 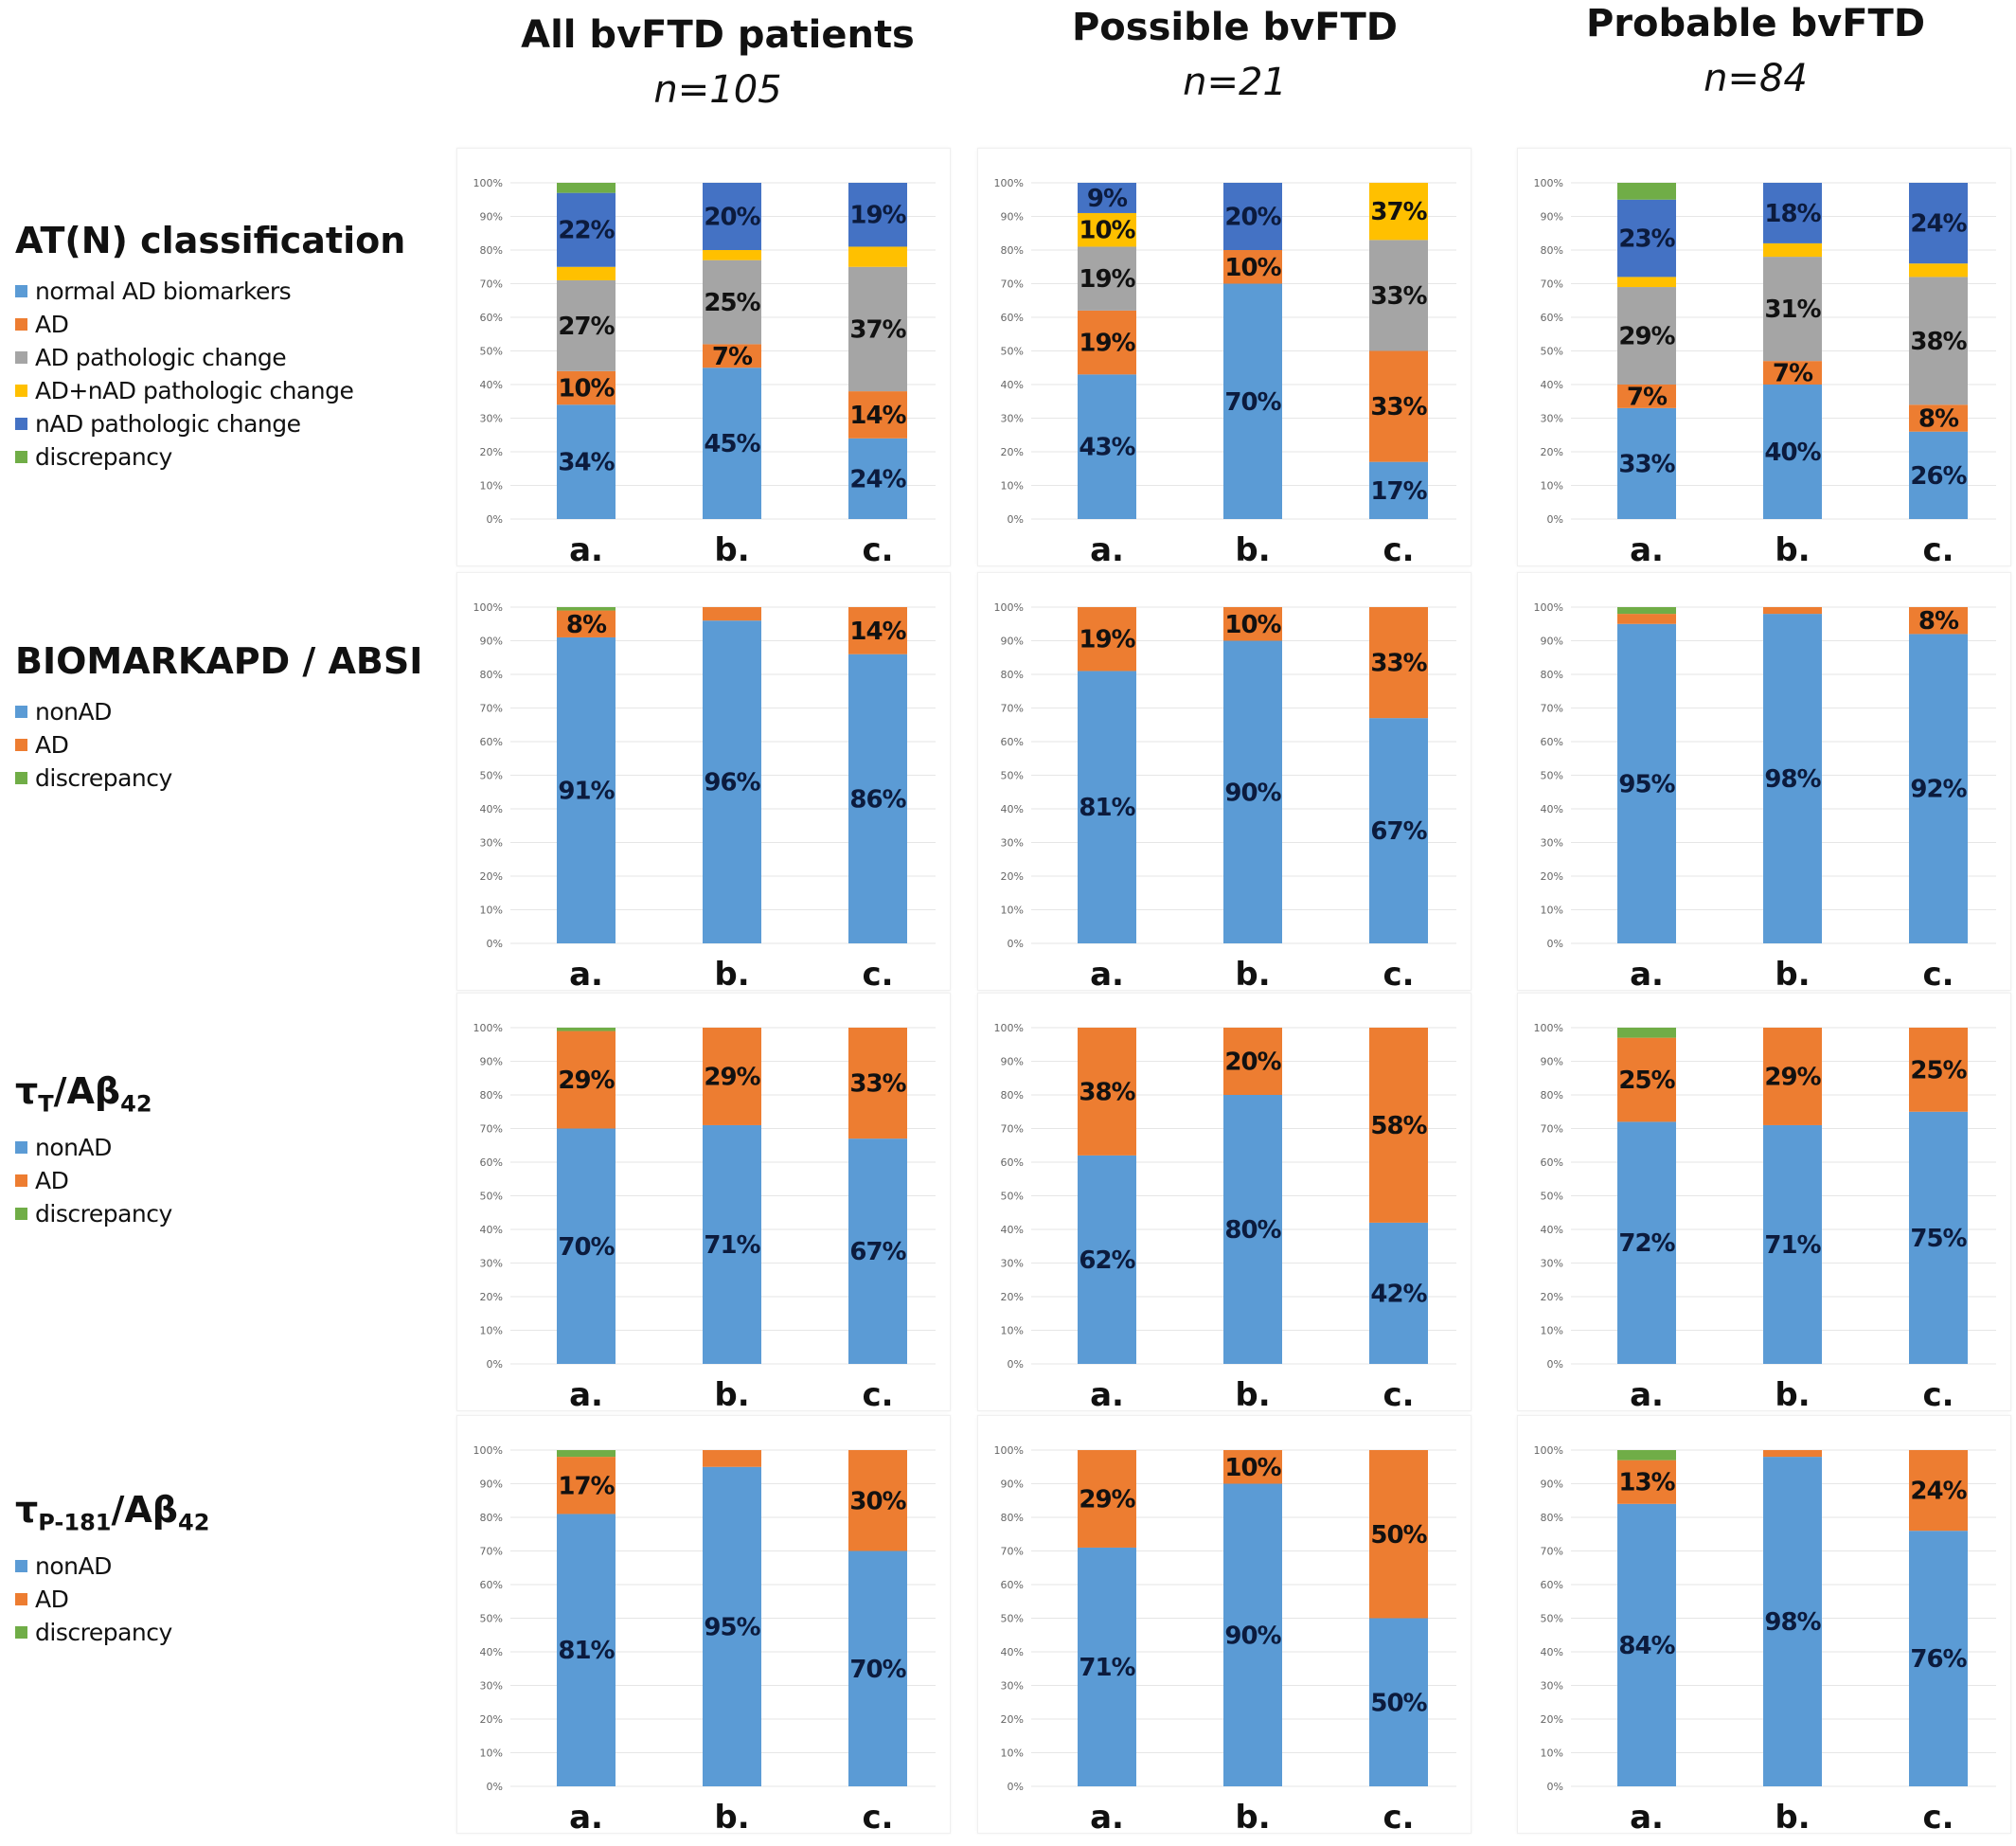 What do you see at coordinates (1398, 296) in the screenshot?
I see `data-label: 33%` at bounding box center [1398, 296].